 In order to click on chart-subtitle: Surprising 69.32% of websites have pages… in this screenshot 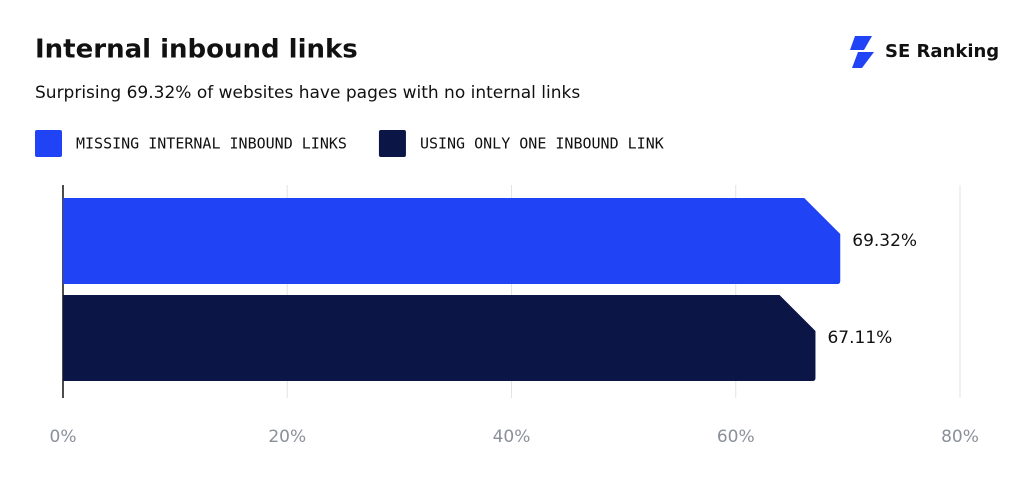, I will do `click(307, 93)`.